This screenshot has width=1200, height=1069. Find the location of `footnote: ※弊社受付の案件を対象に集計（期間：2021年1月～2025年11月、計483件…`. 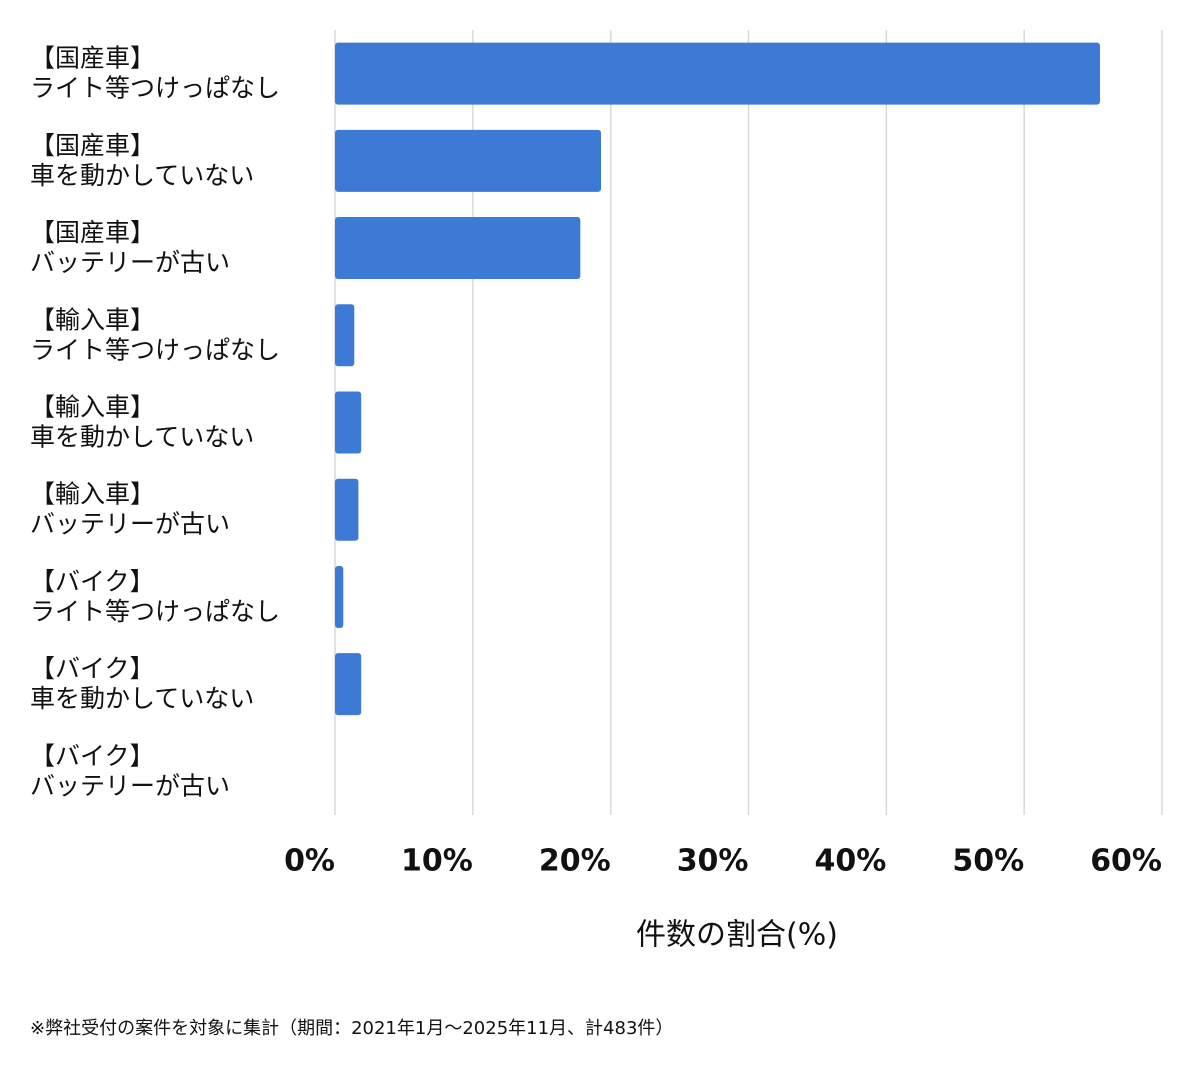

footnote: ※弊社受付の案件を対象に集計（期間：2021年1月～2025年11月、計483件… is located at coordinates (351, 1028).